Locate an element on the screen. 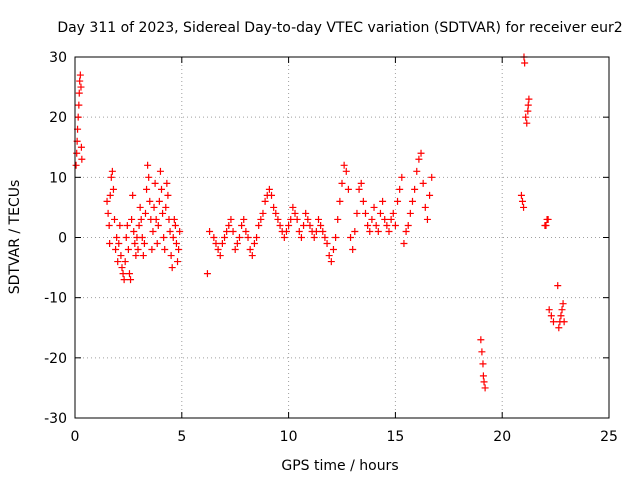  x-tick-label: 10 is located at coordinates (289, 437).